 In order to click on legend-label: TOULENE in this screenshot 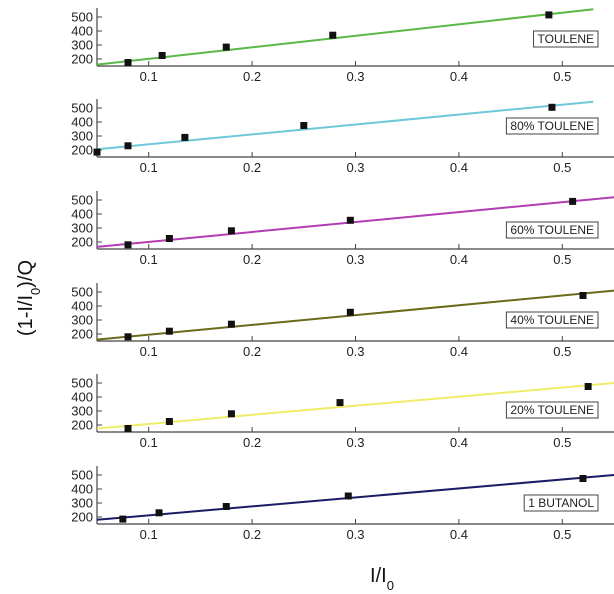, I will do `click(566, 39)`.